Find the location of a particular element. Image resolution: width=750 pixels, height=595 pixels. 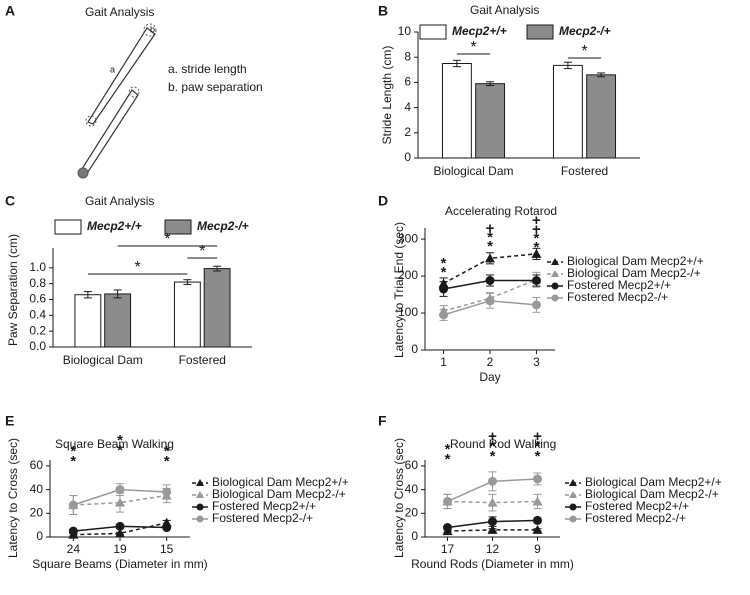

legend-label: Mecp2-/+ is located at coordinates (223, 226).